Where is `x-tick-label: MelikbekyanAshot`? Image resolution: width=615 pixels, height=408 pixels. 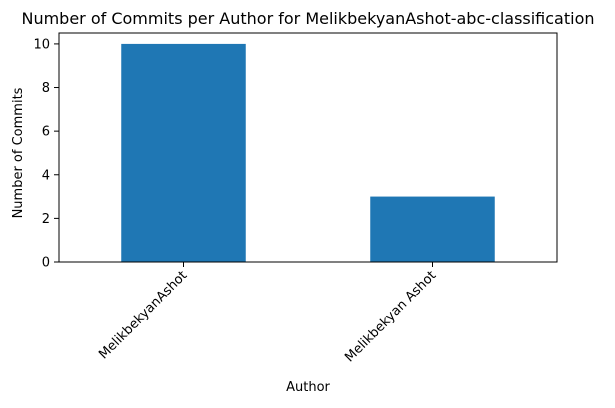
x-tick-label: MelikbekyanAshot is located at coordinates (143, 315).